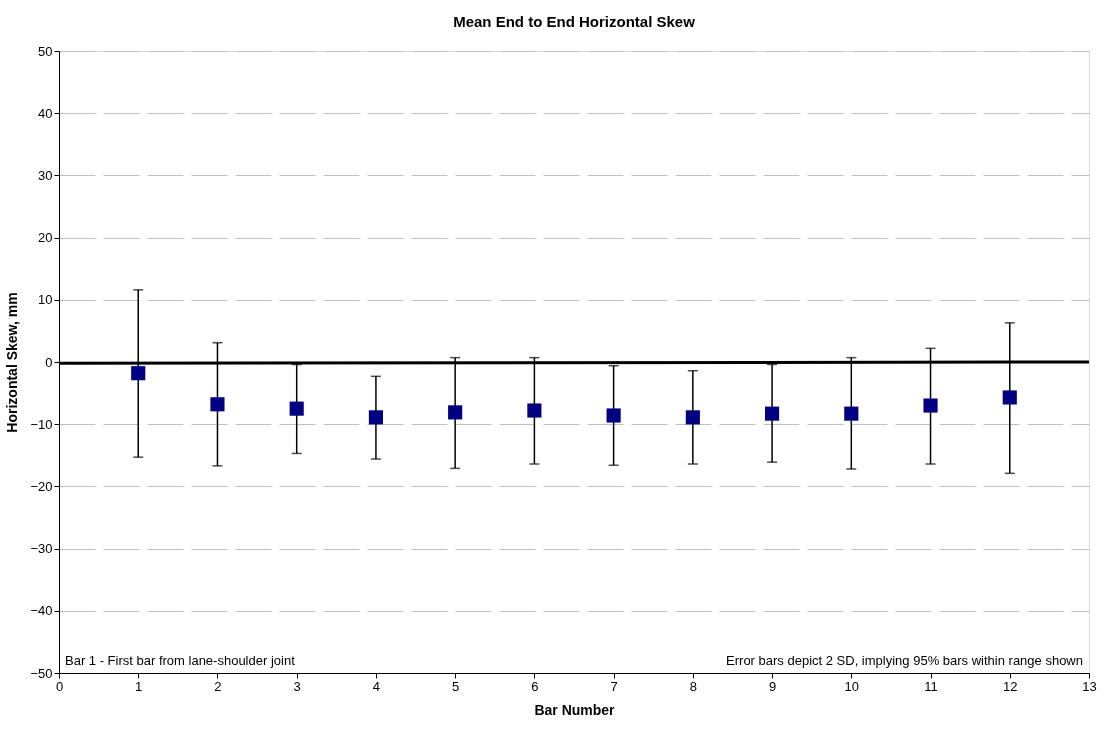  Describe the element at coordinates (852, 686) in the screenshot. I see `x-tick-label: 10` at that location.